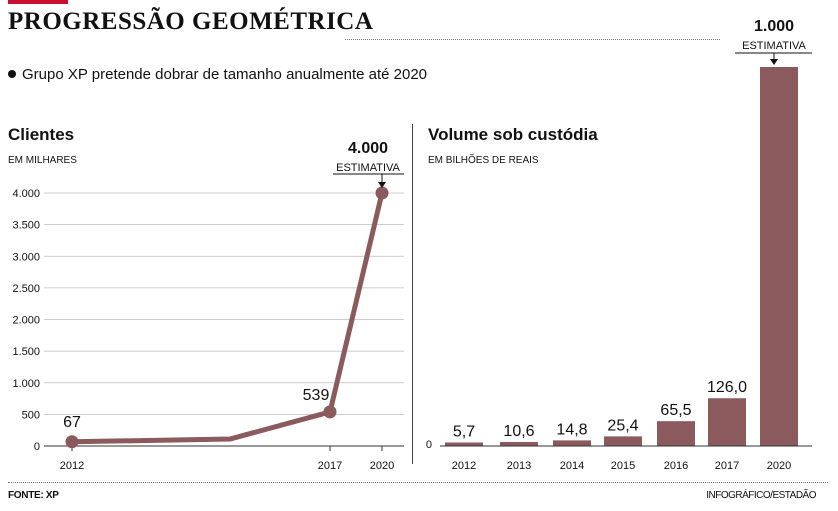  I want to click on volume-data-labels: 5,7 10,6 14,8 25,4 65,5 126,0, so click(600, 409).